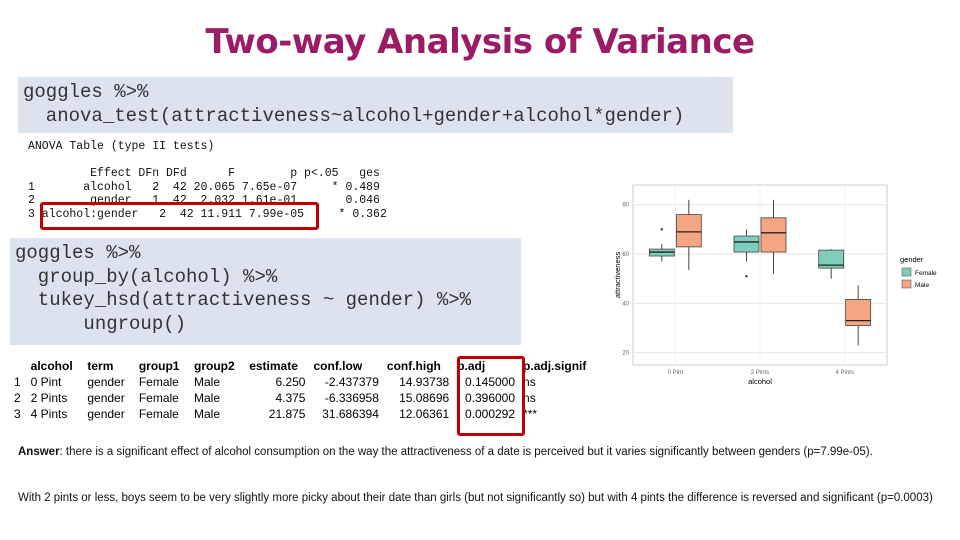 This screenshot has width=960, height=540. I want to click on header-cell: alcohol, so click(51, 366).